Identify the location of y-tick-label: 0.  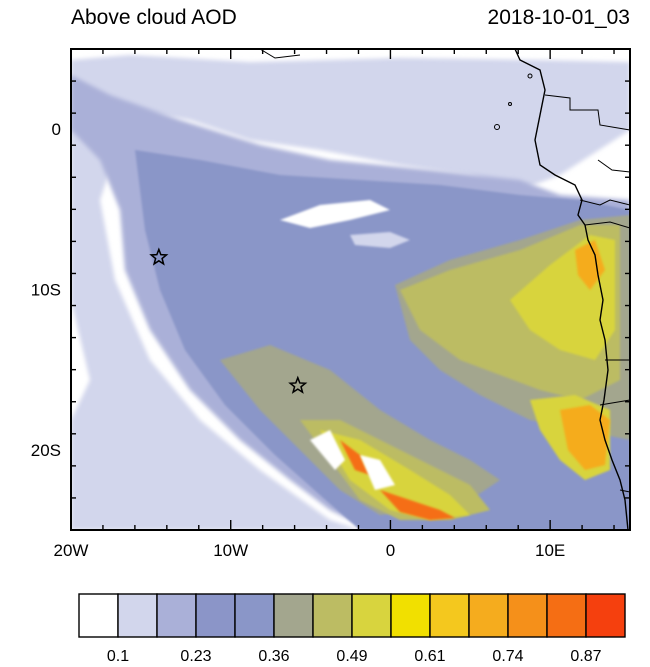
(56, 129).